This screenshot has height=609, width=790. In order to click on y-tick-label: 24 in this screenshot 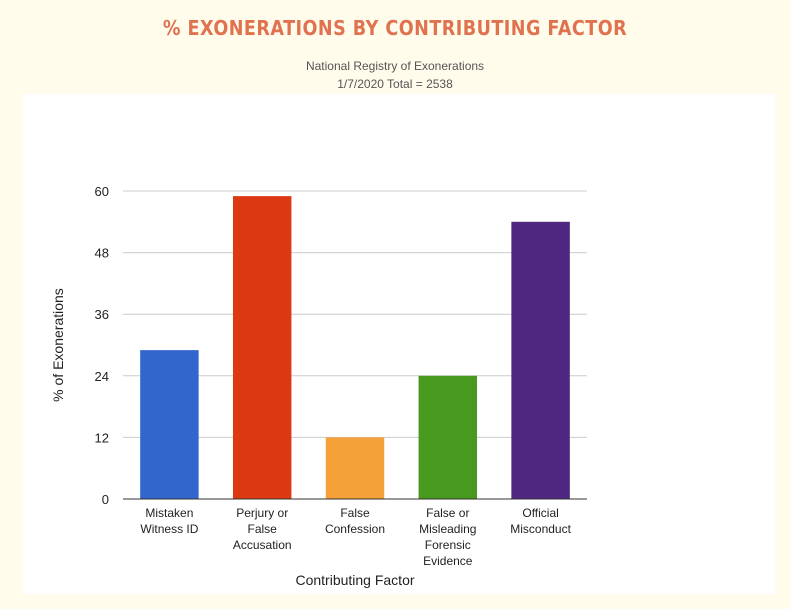, I will do `click(102, 376)`.